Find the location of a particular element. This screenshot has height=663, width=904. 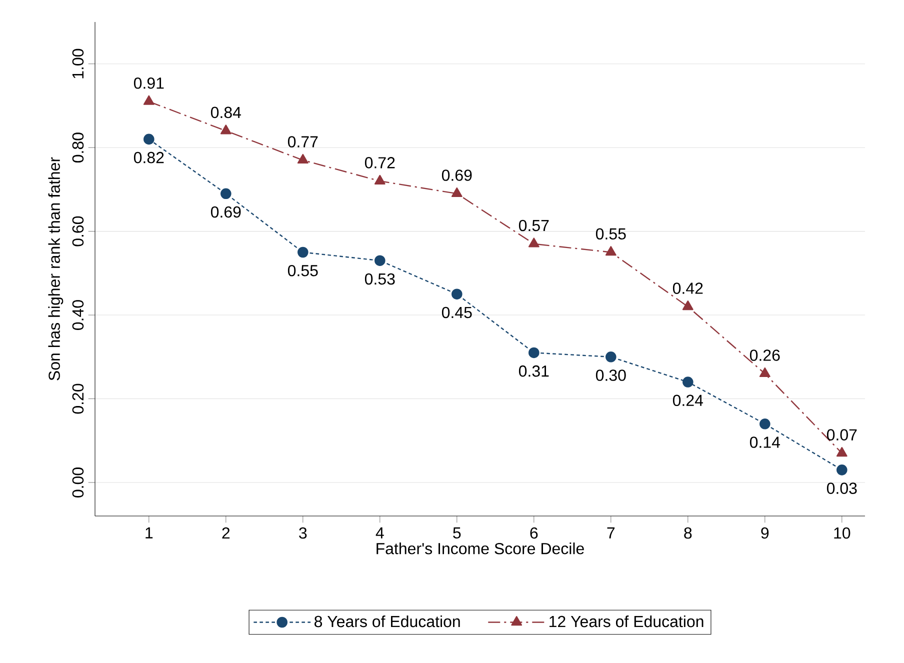

x-tick-label: 5 is located at coordinates (457, 533).